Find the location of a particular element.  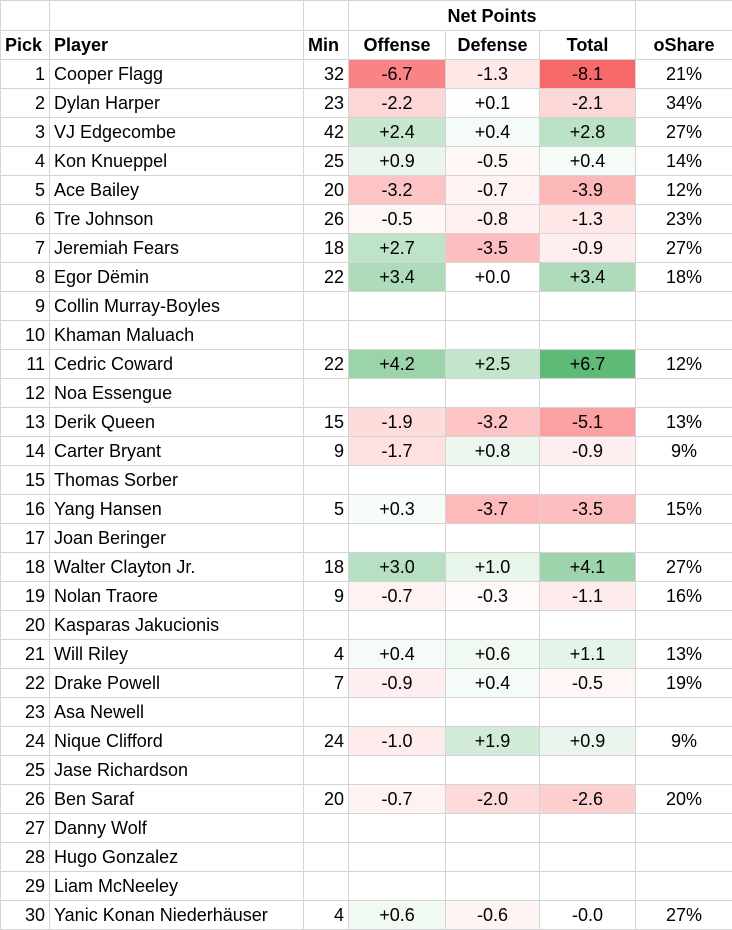

cell-offense: +2.4 is located at coordinates (397, 132).